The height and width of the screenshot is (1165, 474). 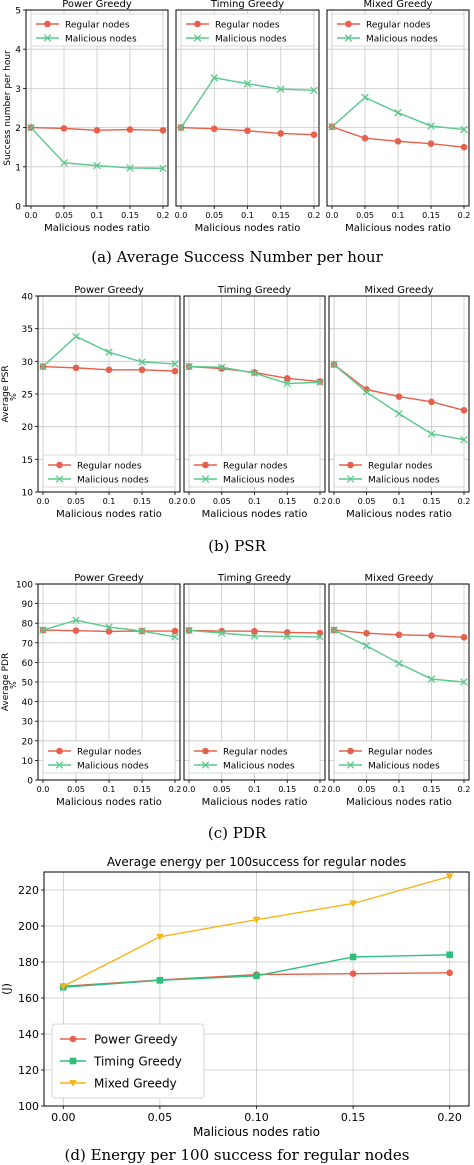 What do you see at coordinates (237, 833) in the screenshot?
I see `figure-caption: (c) PDR` at bounding box center [237, 833].